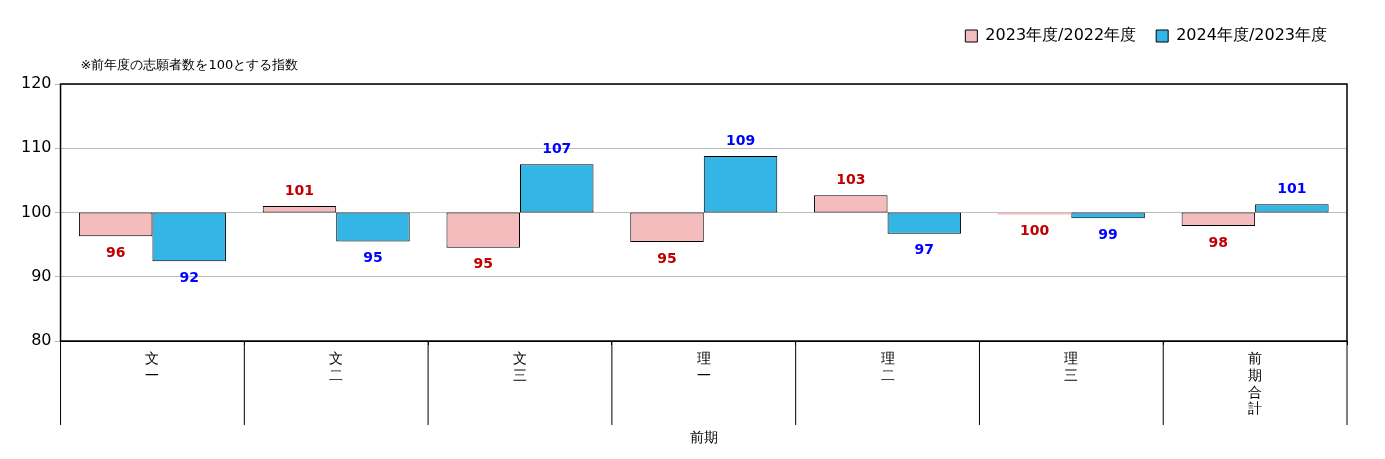 The image size is (1385, 459). I want to click on x-tick-label: 文三, so click(519, 366).